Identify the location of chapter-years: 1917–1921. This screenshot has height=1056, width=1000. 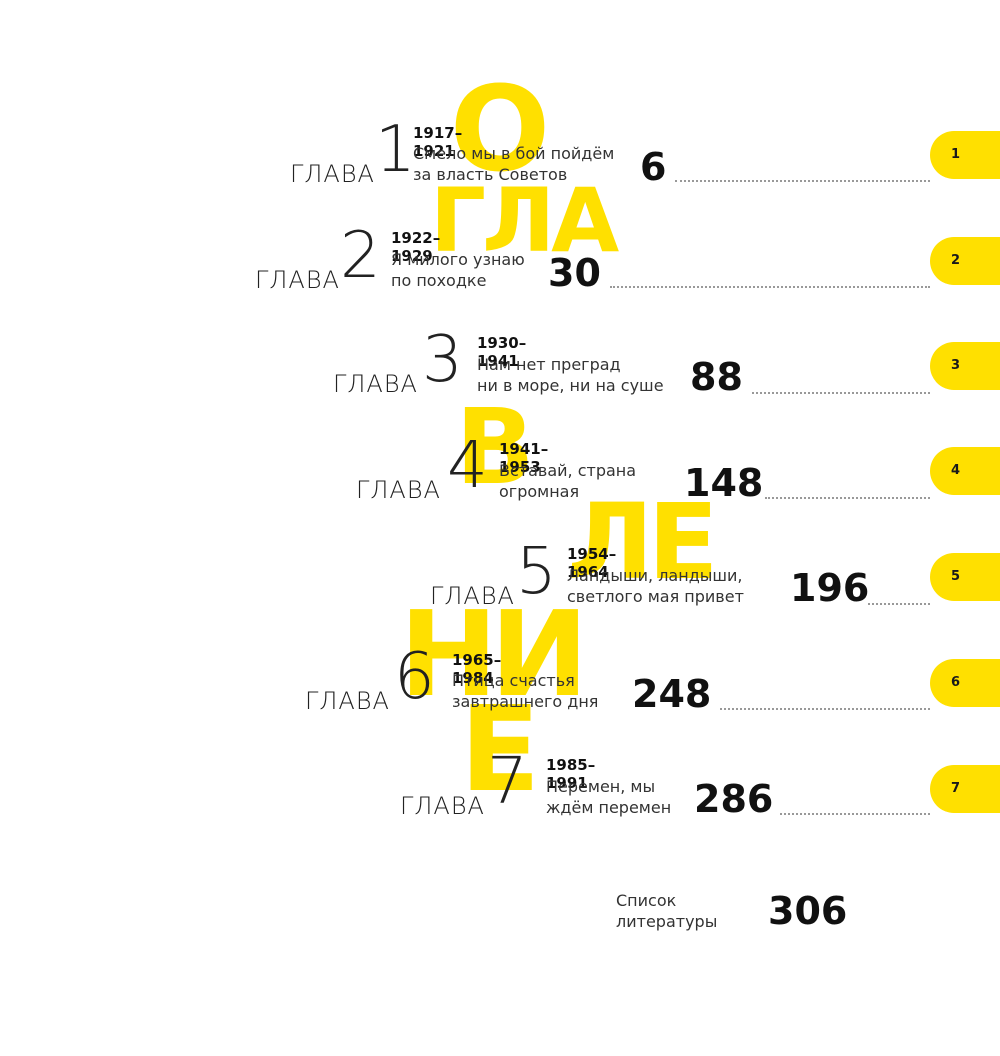
(438, 142).